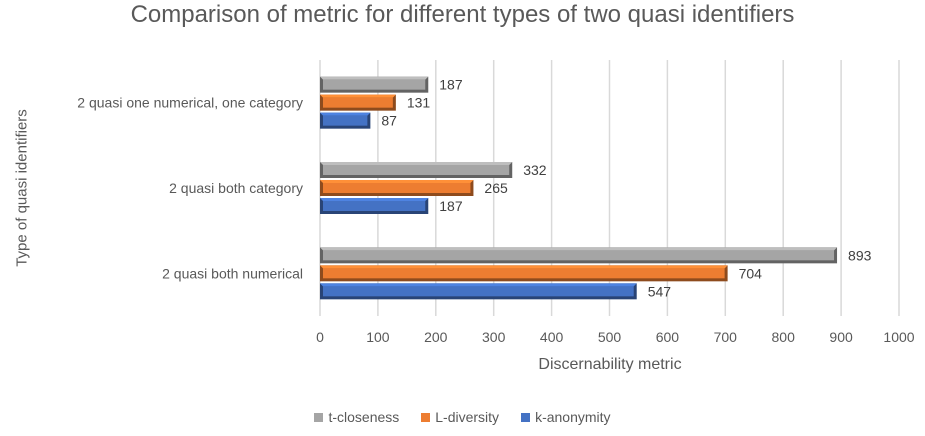  I want to click on category-label: 2 quasi one numerical, one category, so click(190, 103).